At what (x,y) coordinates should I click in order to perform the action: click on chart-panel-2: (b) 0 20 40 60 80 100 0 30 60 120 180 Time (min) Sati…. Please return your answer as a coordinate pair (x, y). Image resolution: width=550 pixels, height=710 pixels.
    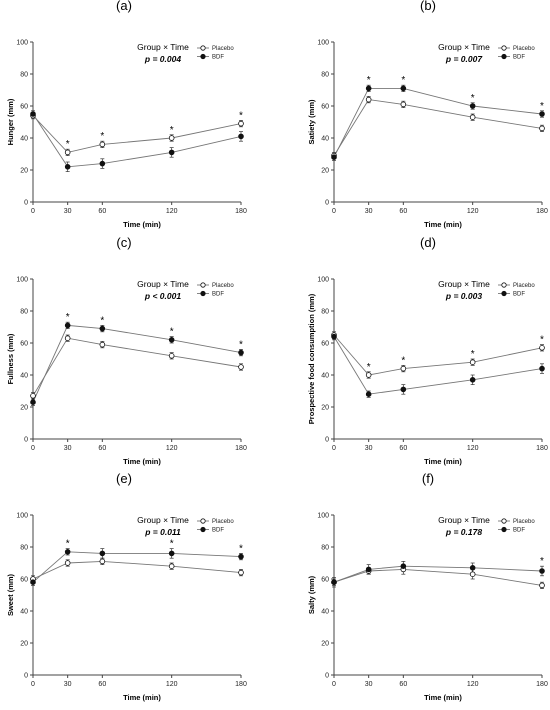
    Looking at the image, I should click on (427, 114).